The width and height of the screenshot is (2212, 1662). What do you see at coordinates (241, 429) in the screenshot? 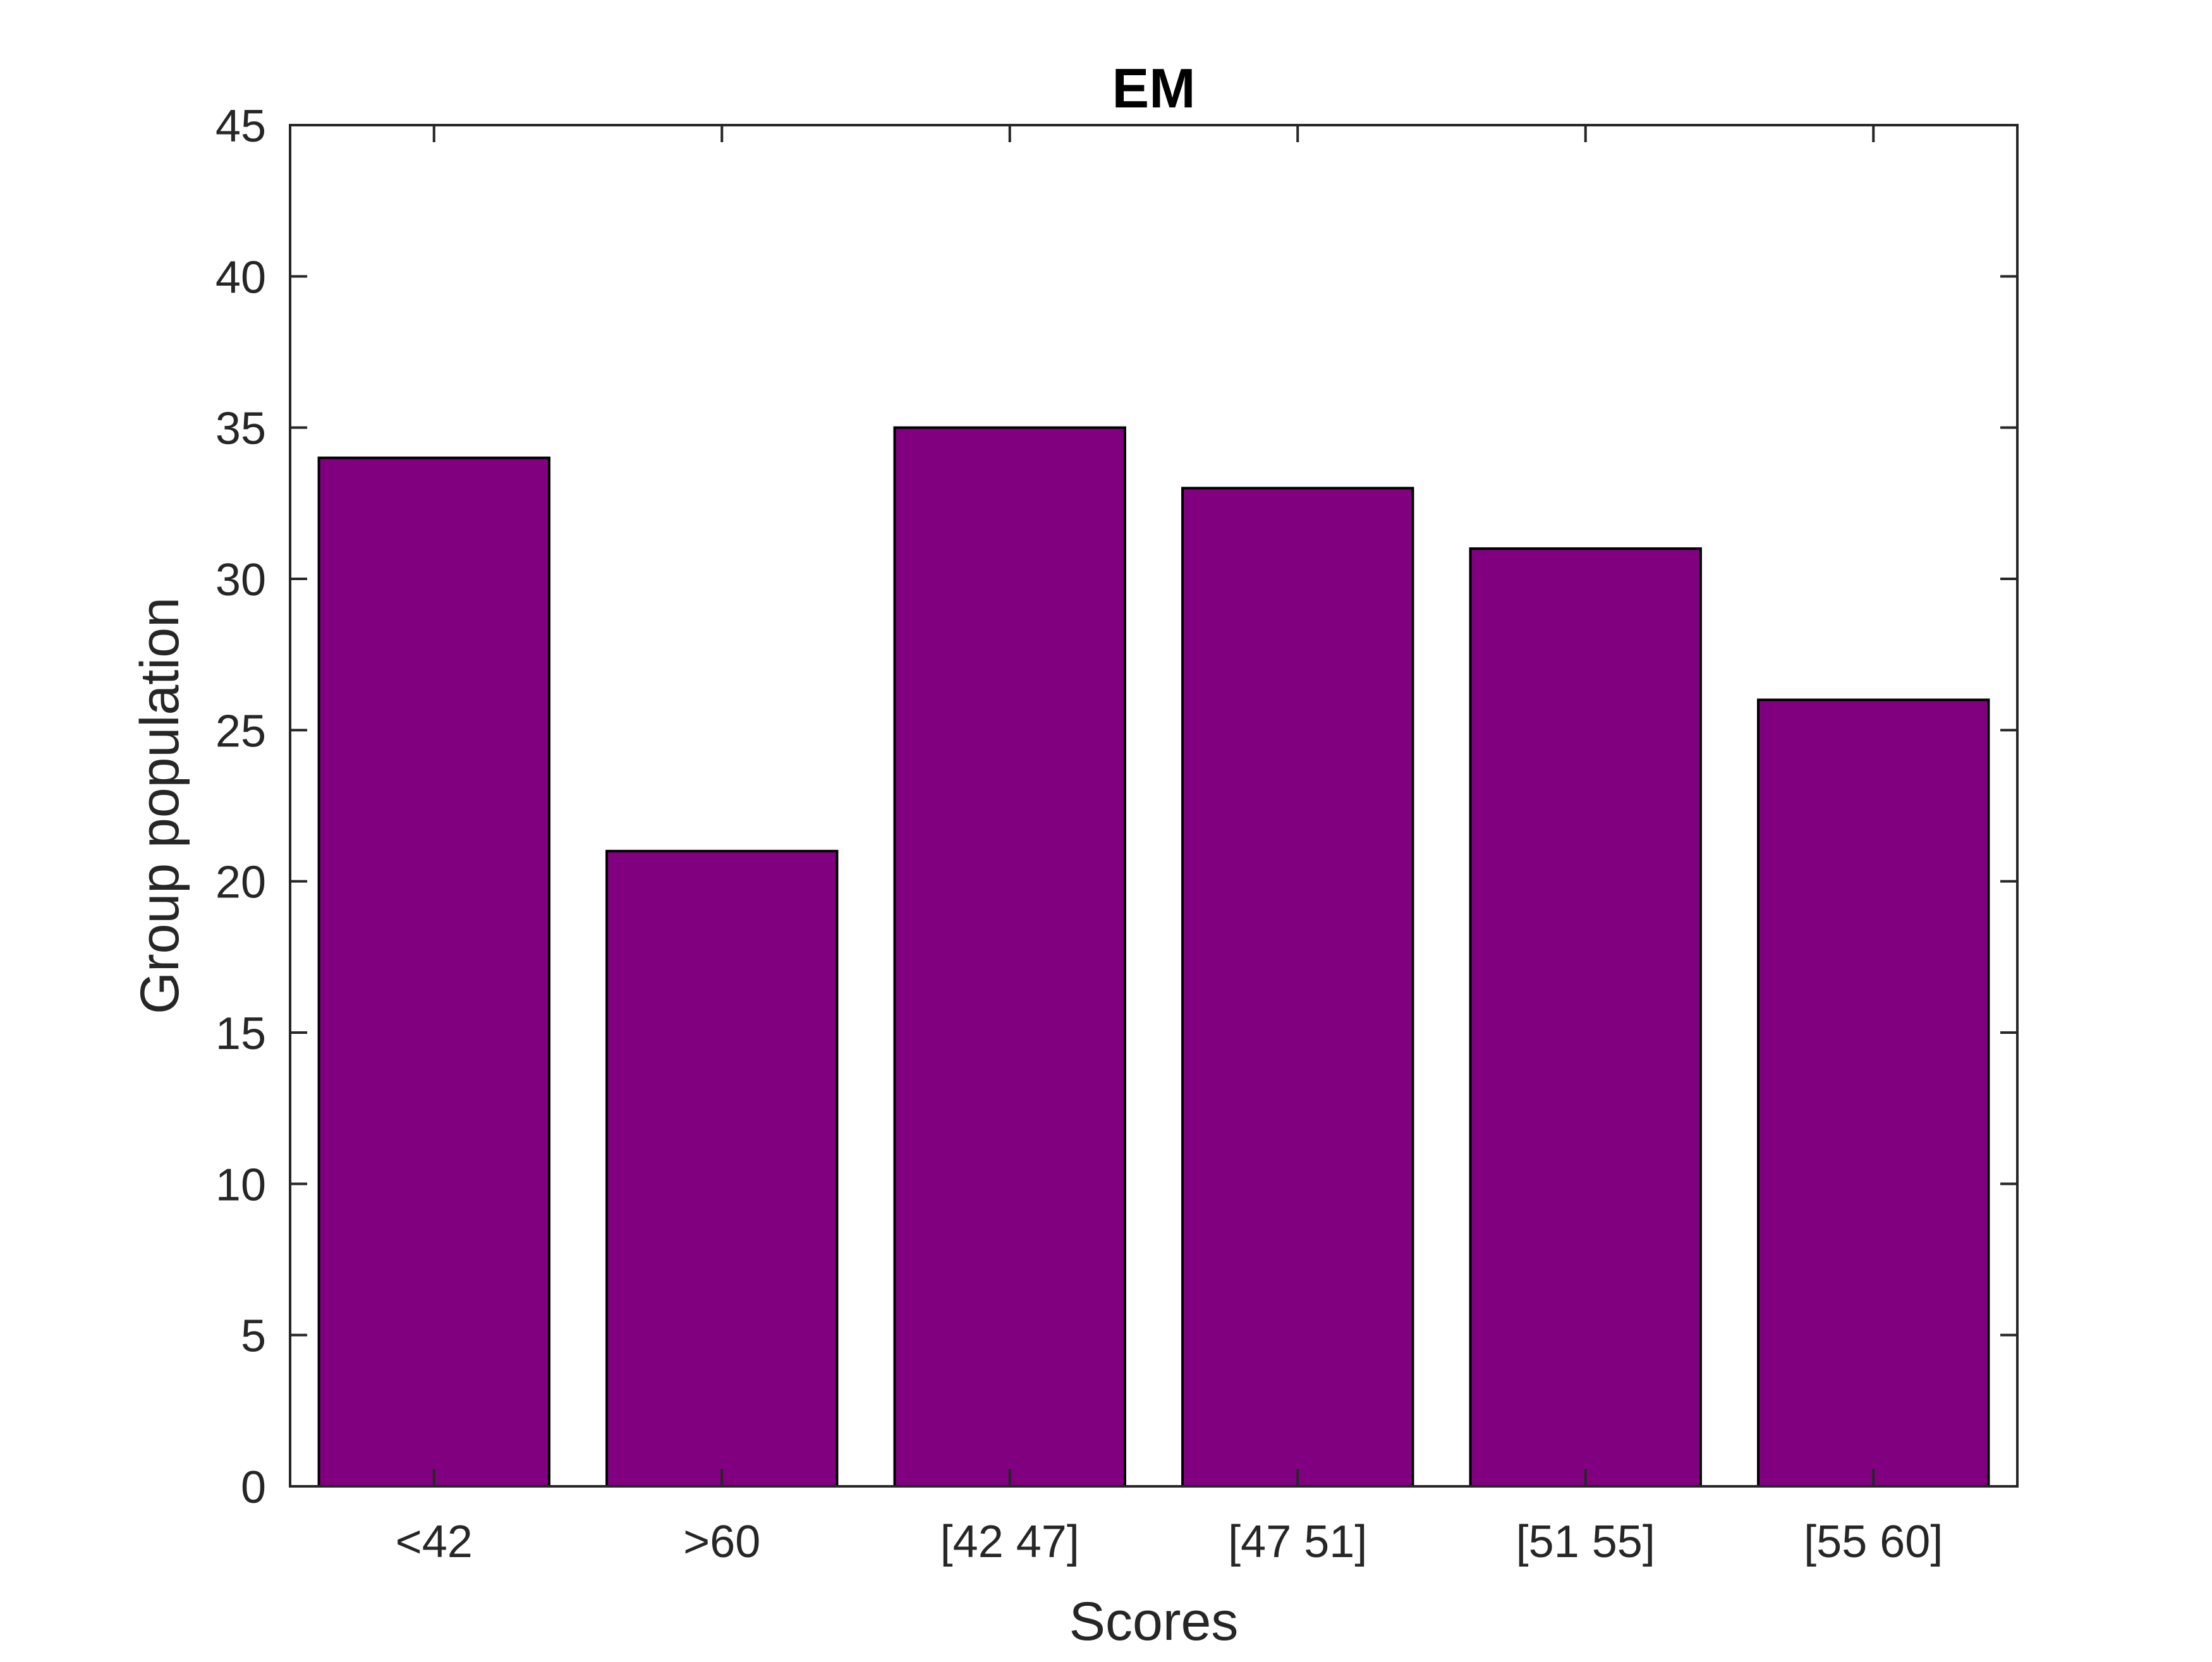
I see `y-tick-label: 35` at bounding box center [241, 429].